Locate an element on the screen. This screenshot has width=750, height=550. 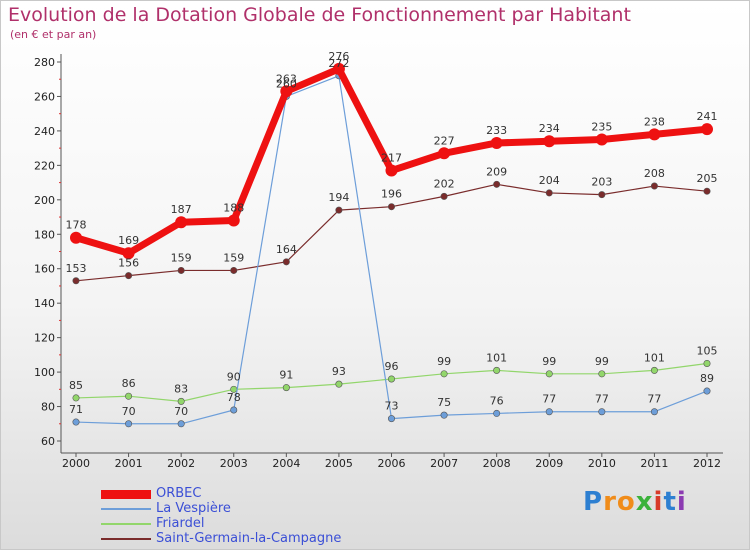
data-label: 169 is located at coordinates (128, 240).